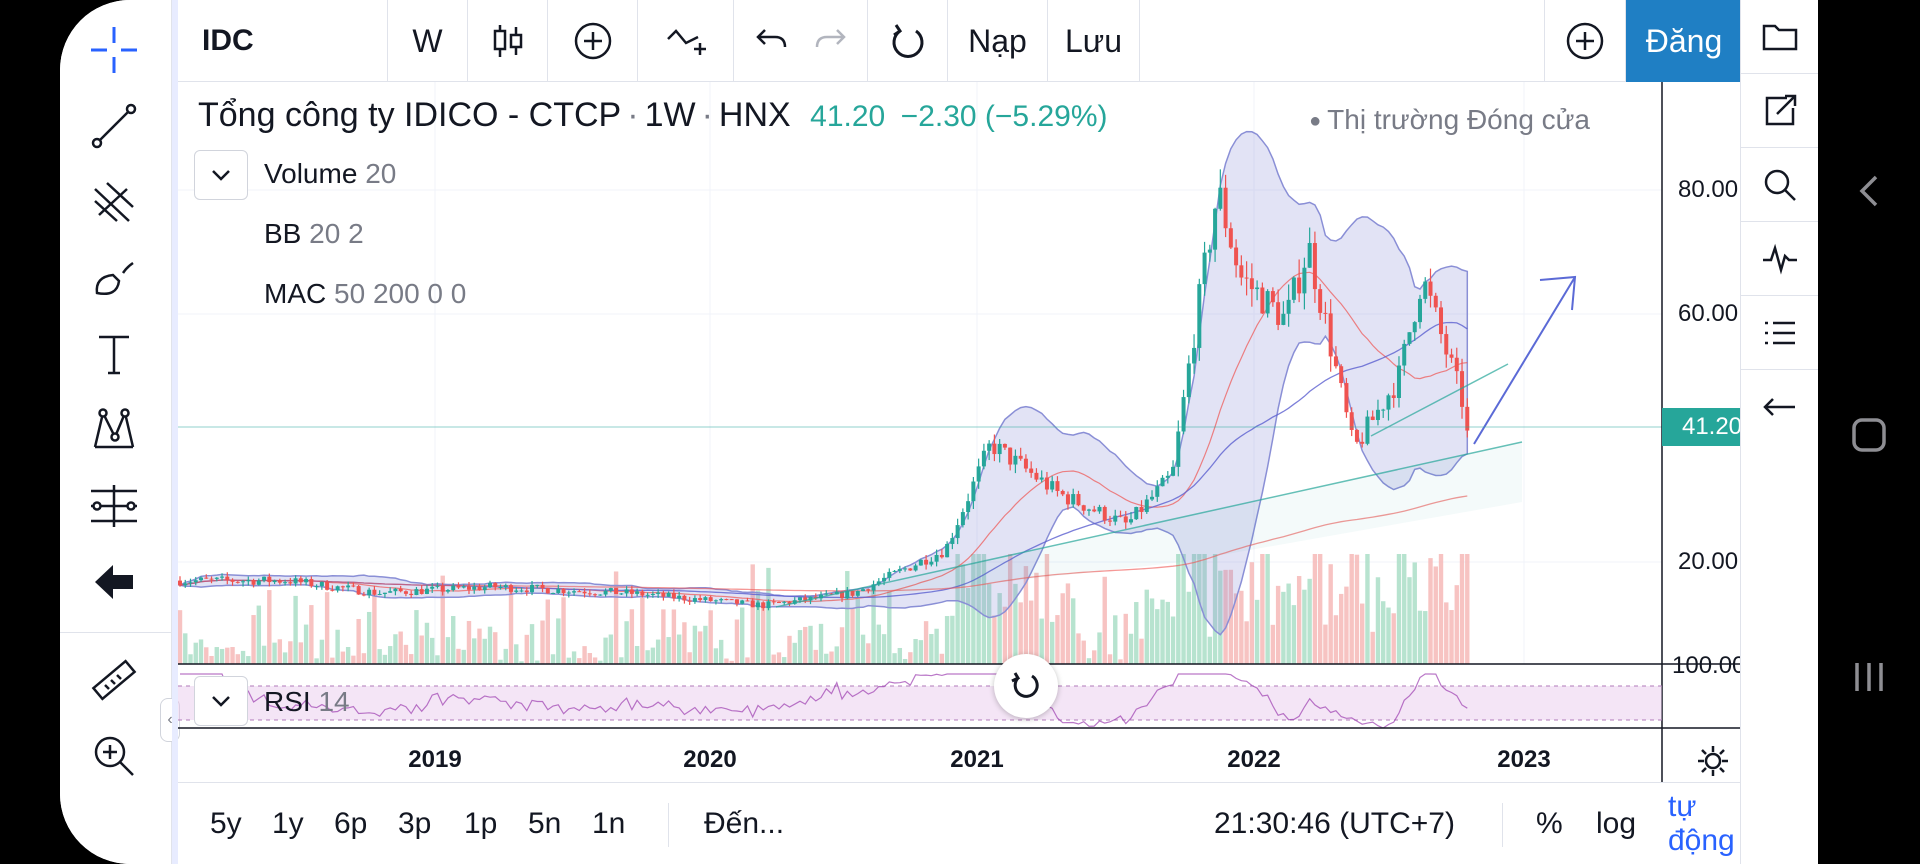 The image size is (1920, 864). What do you see at coordinates (801, 41) in the screenshot?
I see `undo-redo-group` at bounding box center [801, 41].